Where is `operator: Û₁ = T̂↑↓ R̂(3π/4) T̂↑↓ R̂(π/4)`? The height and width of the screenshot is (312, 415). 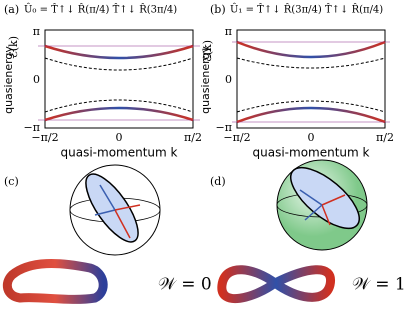 operator: Û₁ = T̂↑↓ R̂(3π/4) T̂↑↓ R̂(π/4) is located at coordinates (306, 10).